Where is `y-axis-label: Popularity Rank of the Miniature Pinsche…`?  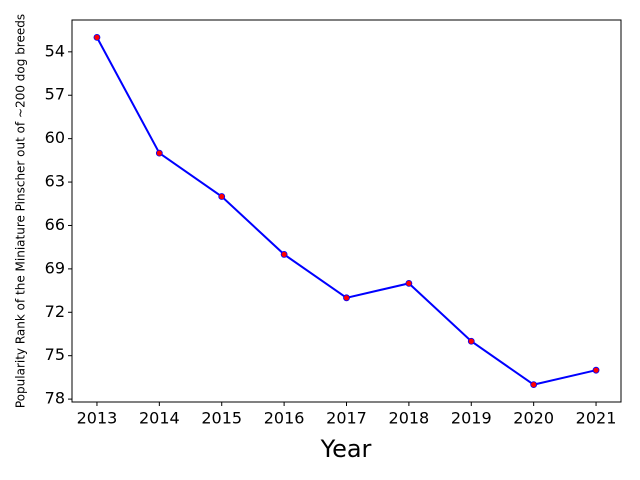 y-axis-label: Popularity Rank of the Miniature Pinsche… is located at coordinates (21, 211).